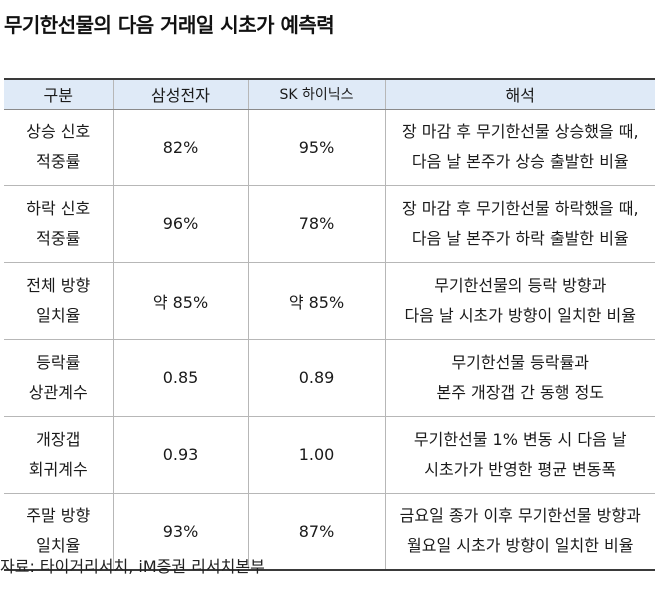 The height and width of the screenshot is (589, 658). Describe the element at coordinates (180, 300) in the screenshot. I see `samsung-value: 약 85%` at that location.